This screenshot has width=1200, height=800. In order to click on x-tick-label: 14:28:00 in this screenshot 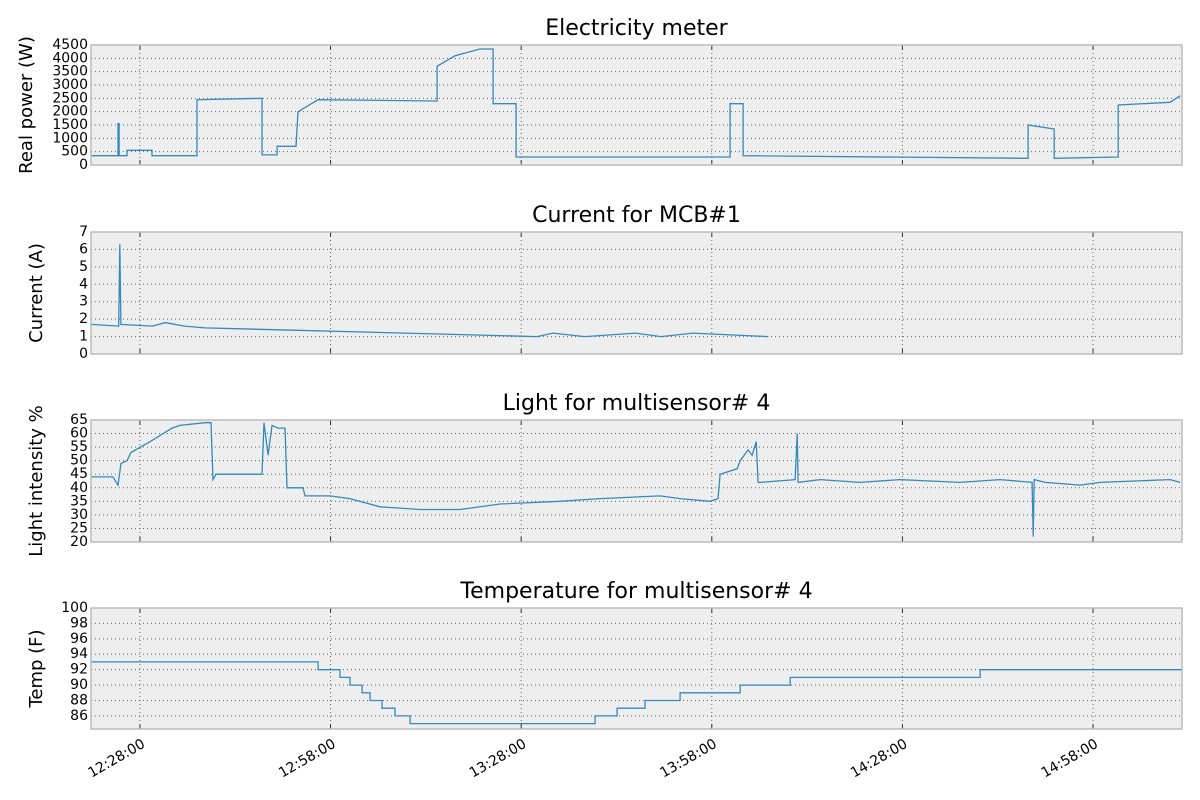, I will do `click(879, 758)`.